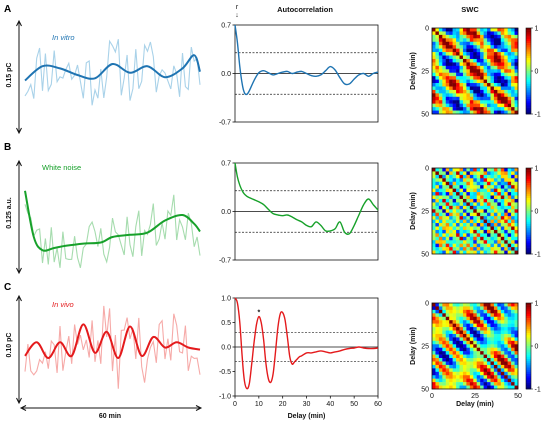 The height and width of the screenshot is (426, 550). I want to click on heatmap-ytick-label-c-1: 25, so click(425, 346).